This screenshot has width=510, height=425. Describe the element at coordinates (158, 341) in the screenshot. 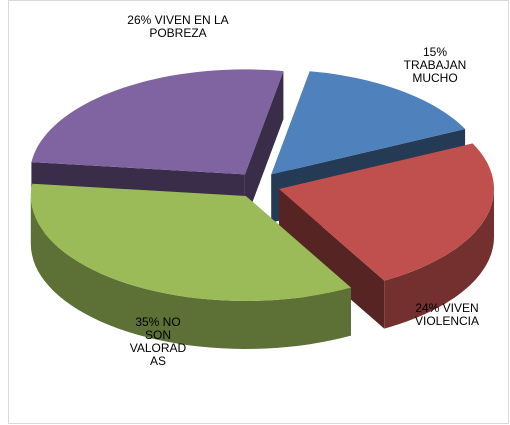

I see `data-label: 35% NO SON VALORADAS` at that location.